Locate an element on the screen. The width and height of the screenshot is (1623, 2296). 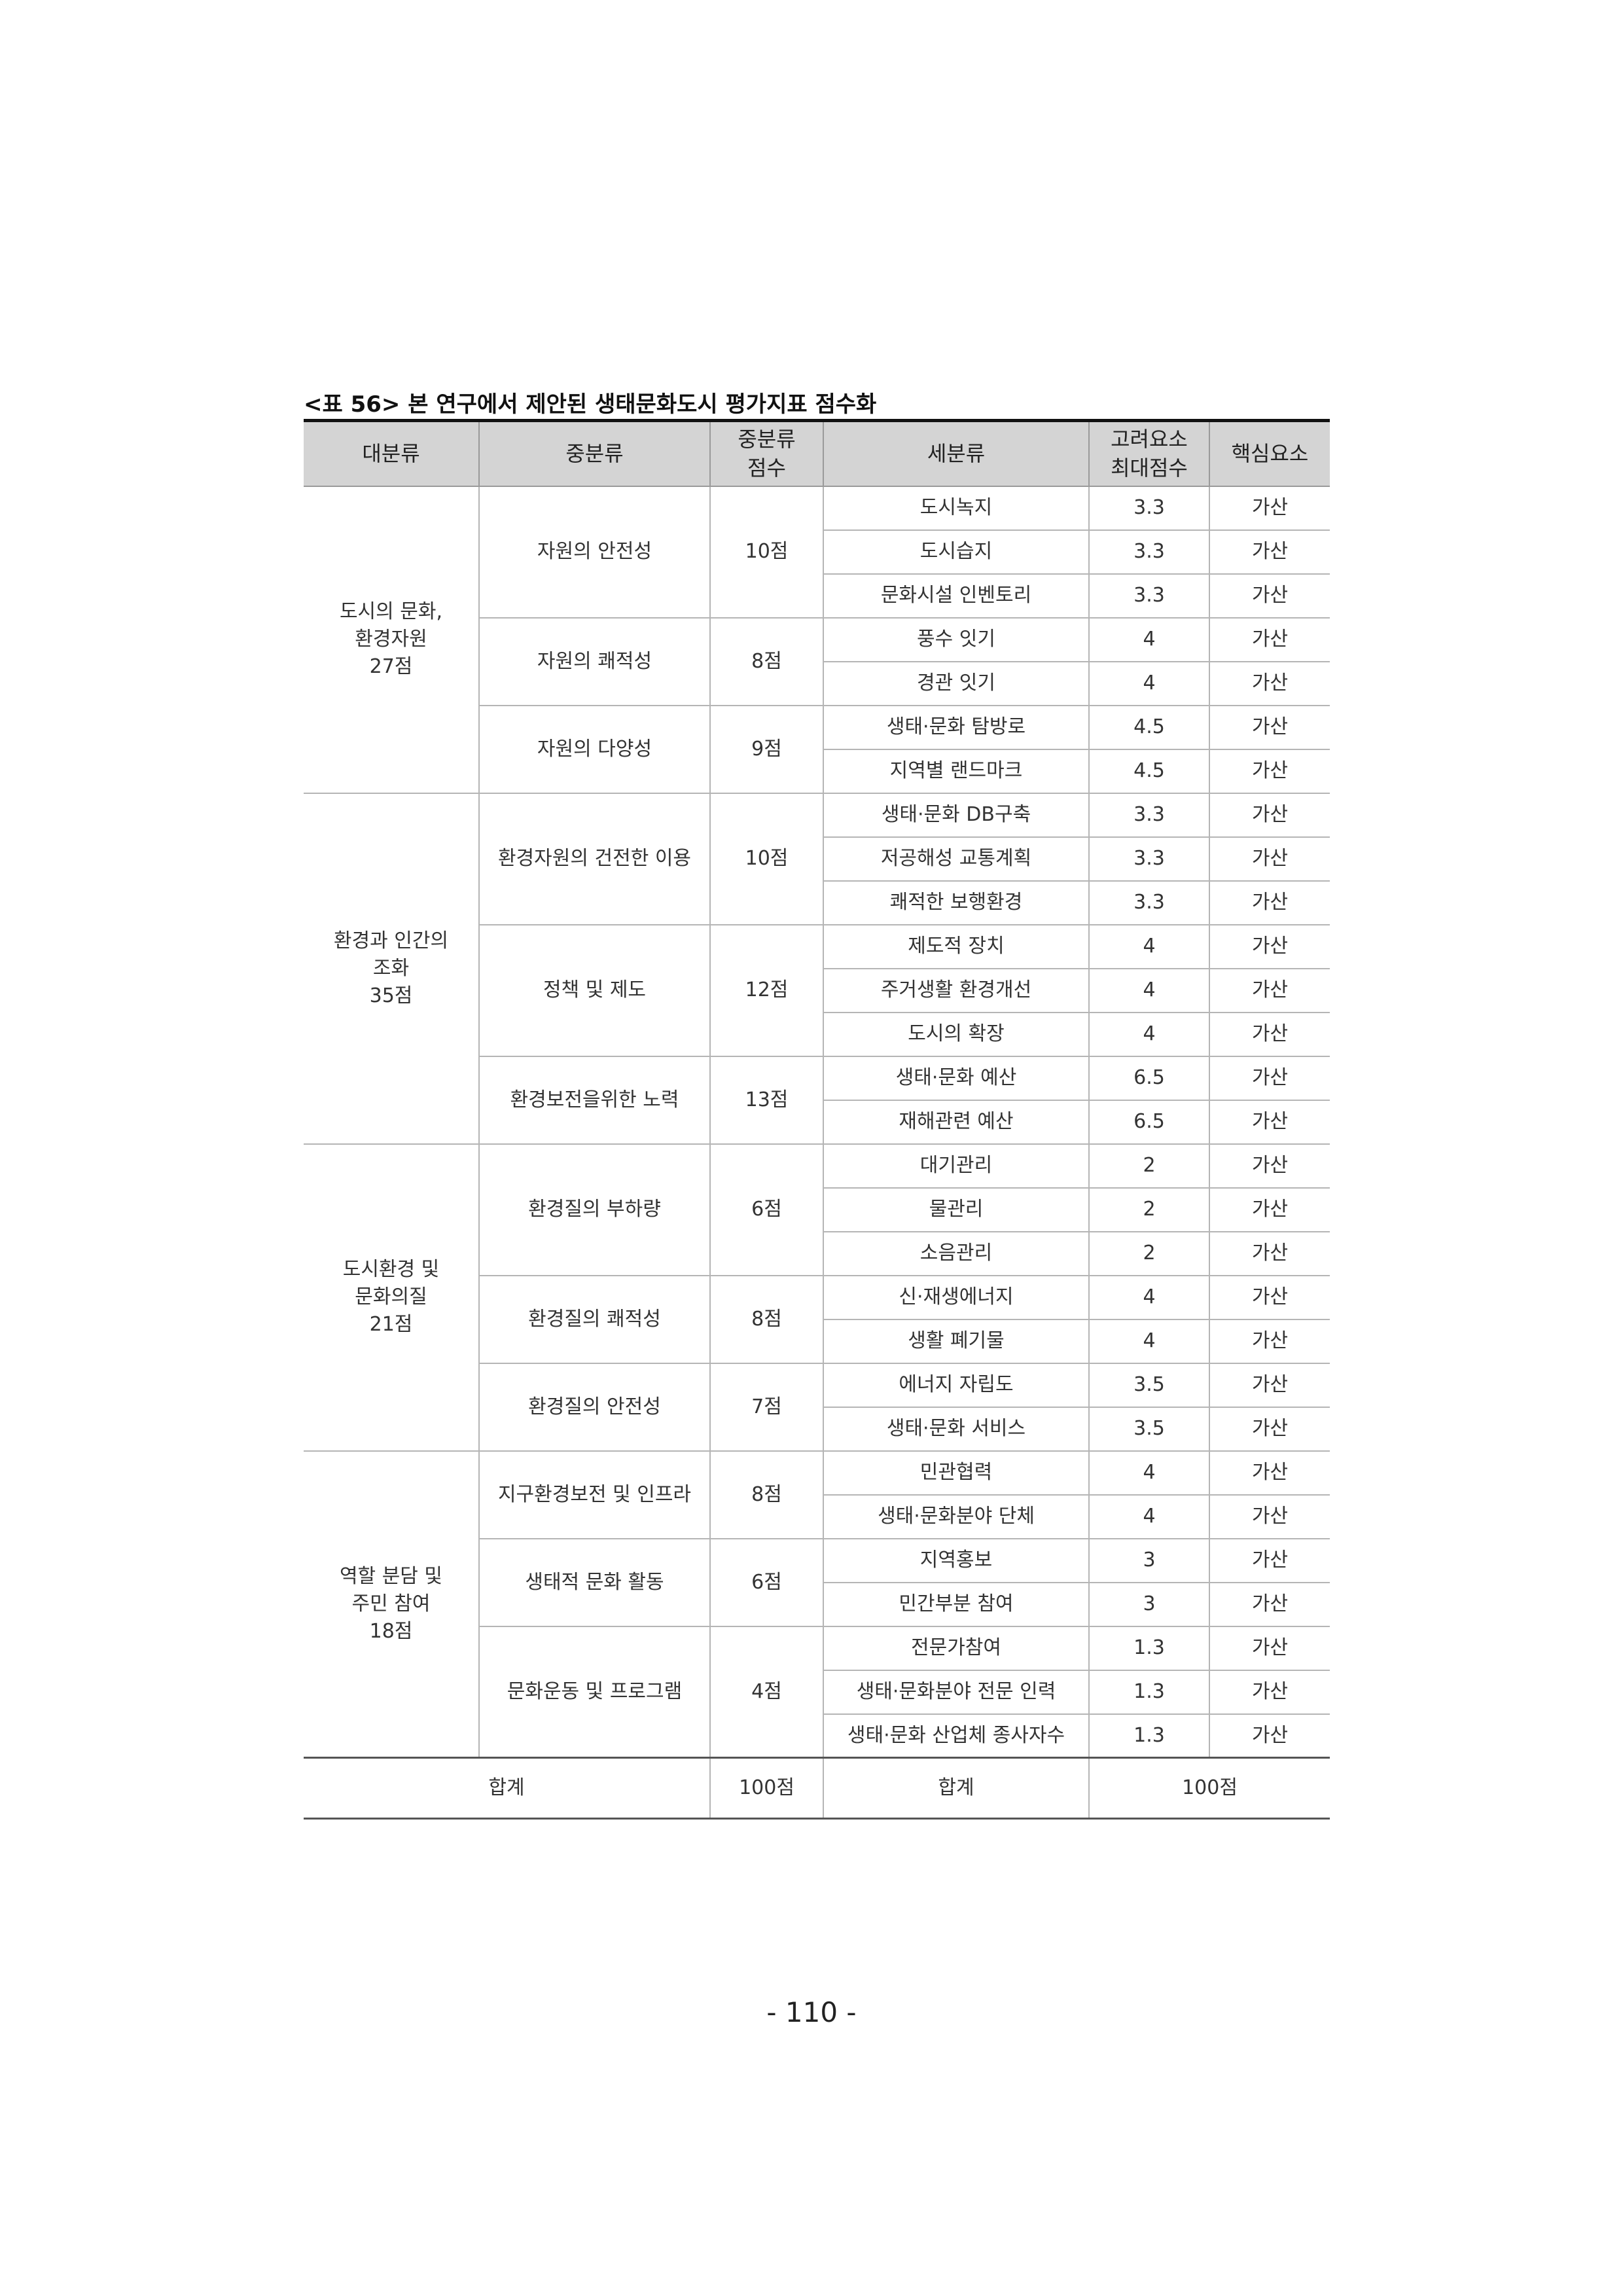
header-major: 대분류 is located at coordinates (392, 453).